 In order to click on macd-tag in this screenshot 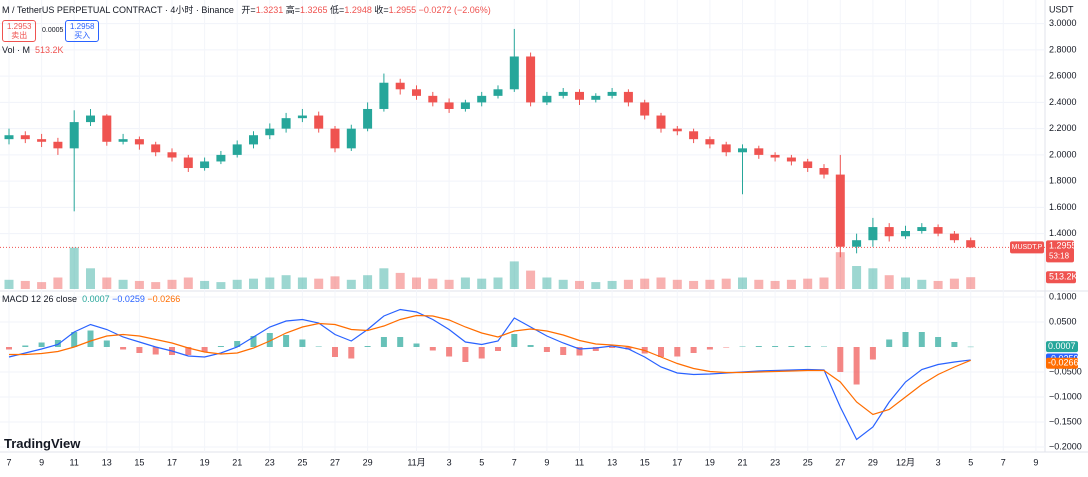, I will do `click(1062, 347)`.